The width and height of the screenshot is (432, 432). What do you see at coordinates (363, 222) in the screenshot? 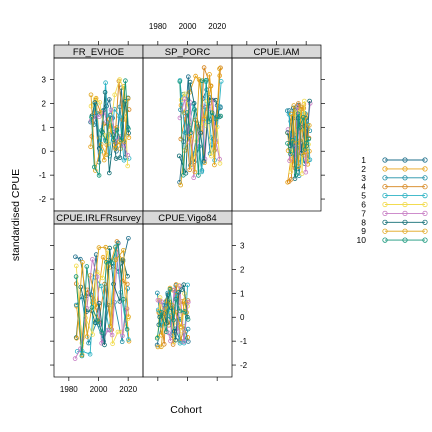
I see `legend-label-8: 8` at bounding box center [363, 222].